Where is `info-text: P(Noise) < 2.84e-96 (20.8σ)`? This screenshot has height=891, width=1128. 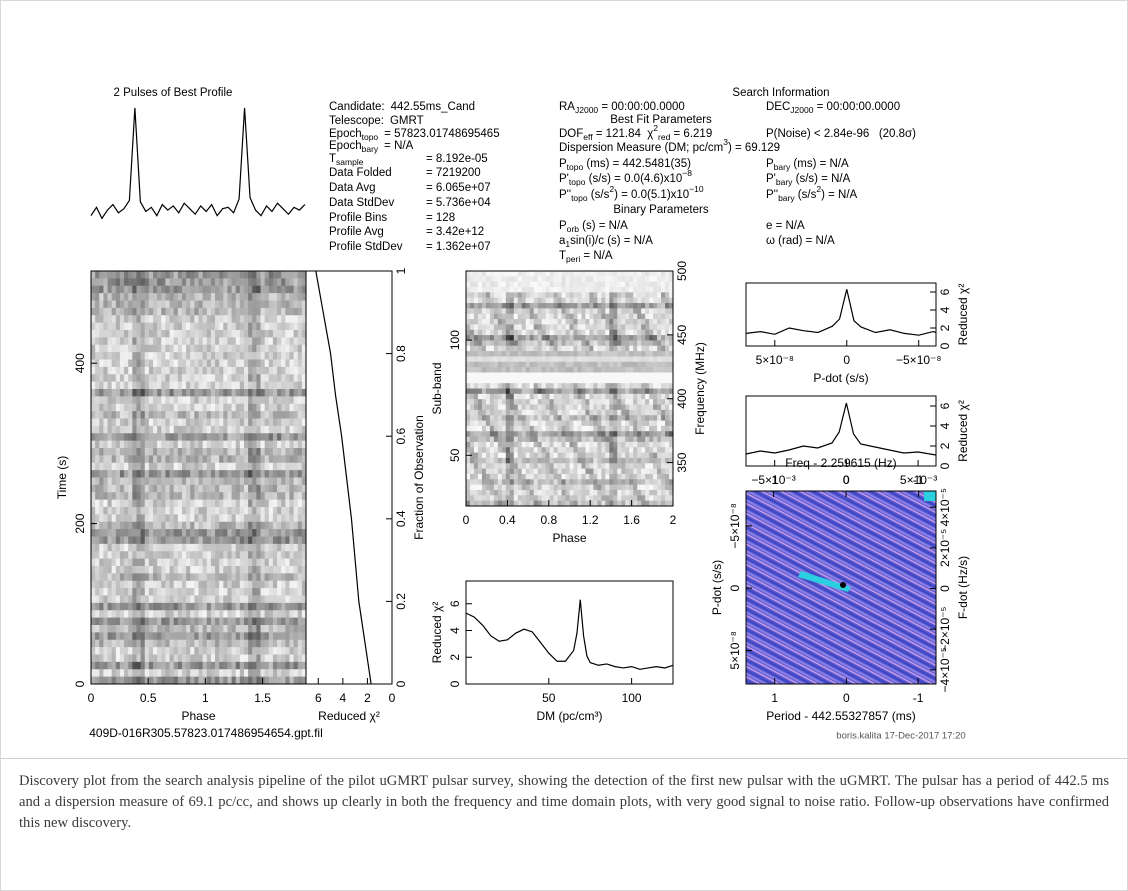 info-text: P(Noise) < 2.84e-96 (20.8σ) is located at coordinates (841, 134).